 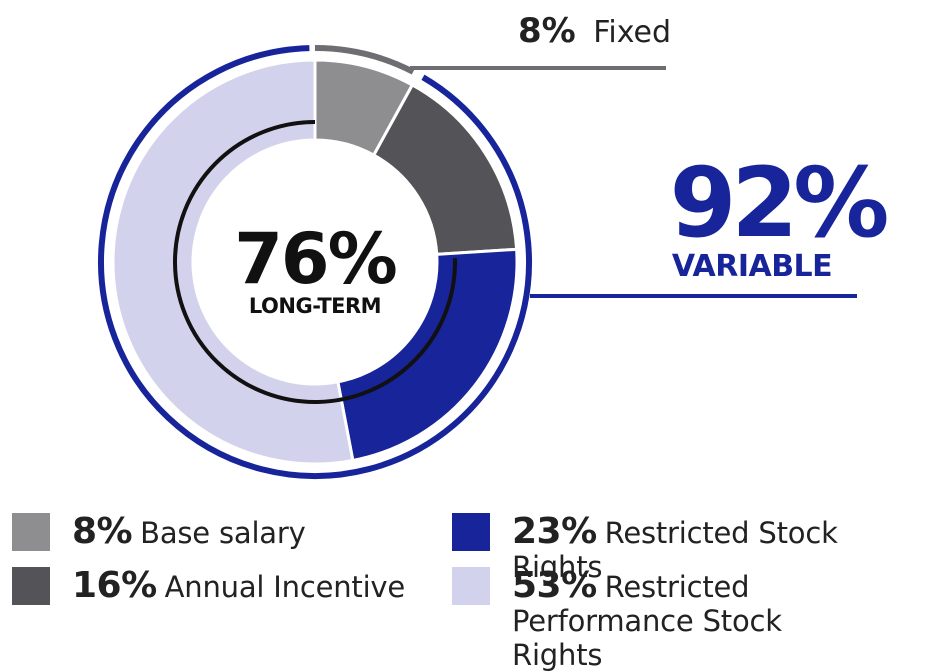 I want to click on fixed-callout-value: 8%, so click(x=547, y=31).